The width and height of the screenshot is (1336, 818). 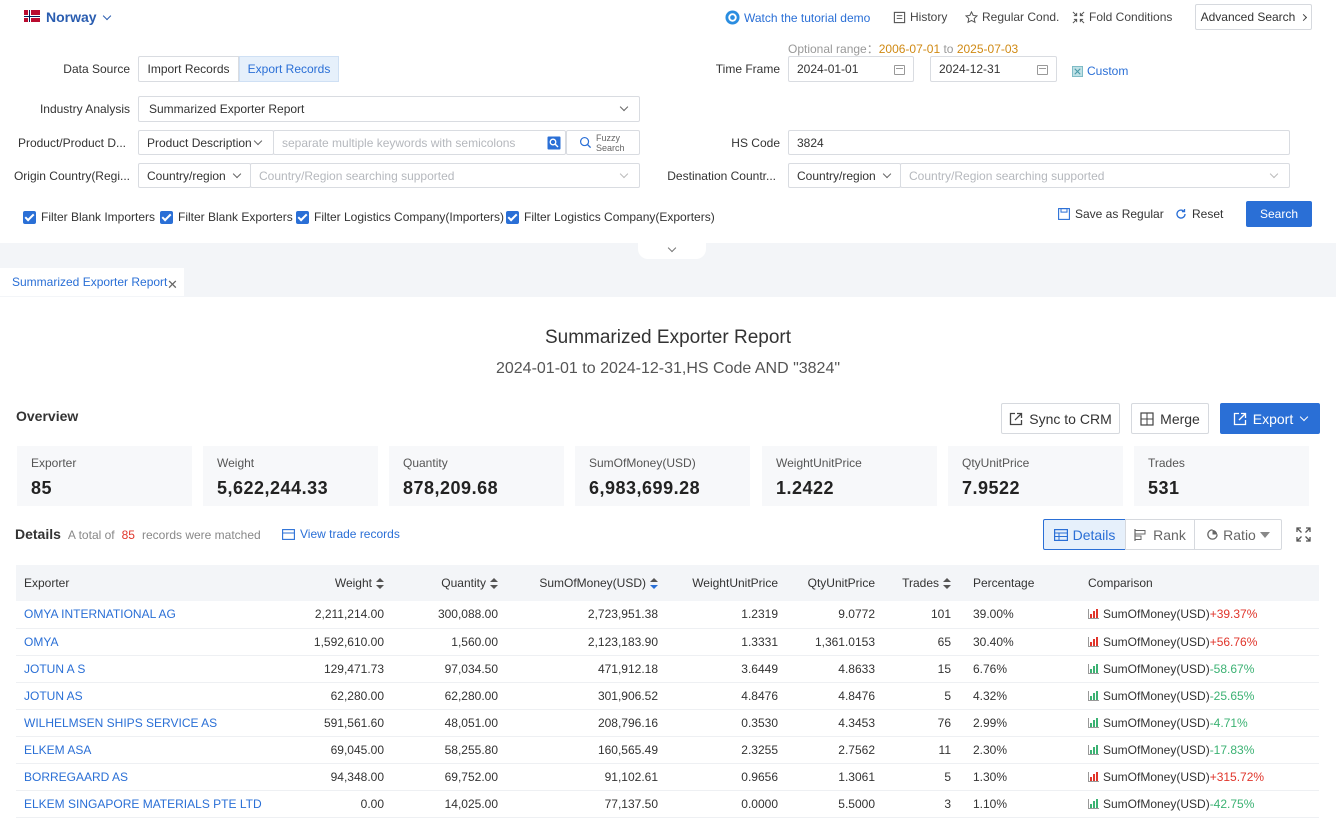 I want to click on card-key: SumOfMoney(USD), so click(x=642, y=463).